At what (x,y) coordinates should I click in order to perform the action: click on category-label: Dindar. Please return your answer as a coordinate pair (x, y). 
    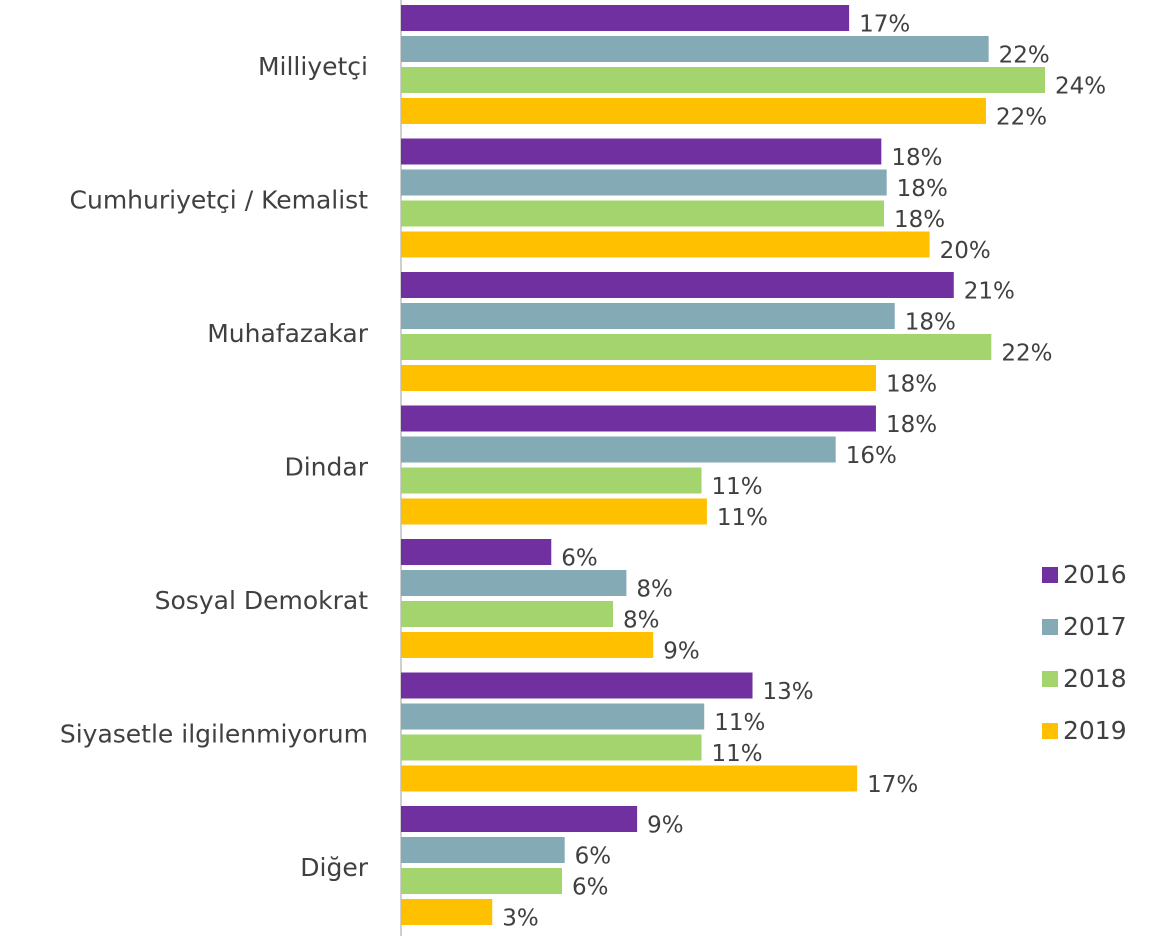
    Looking at the image, I should click on (326, 467).